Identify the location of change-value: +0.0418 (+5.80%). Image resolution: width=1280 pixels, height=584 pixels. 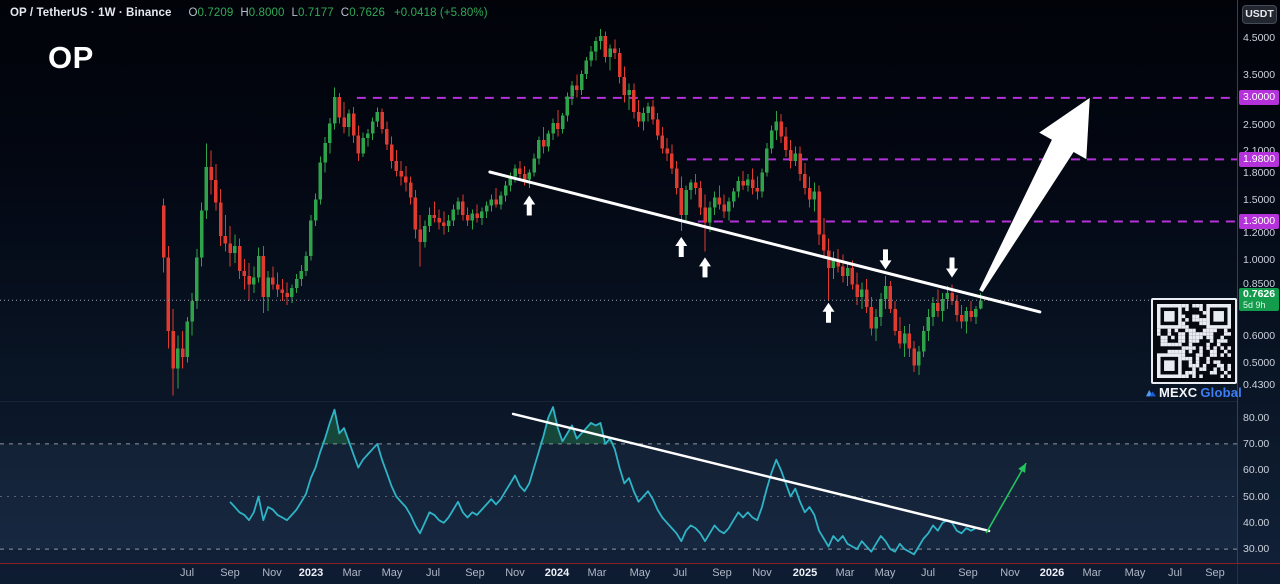
(440, 13).